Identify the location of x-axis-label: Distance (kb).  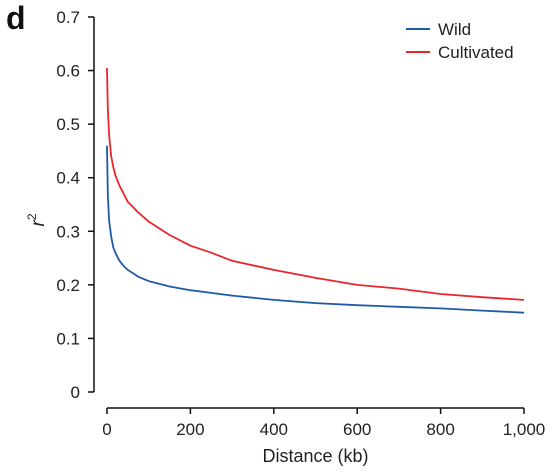
(315, 456).